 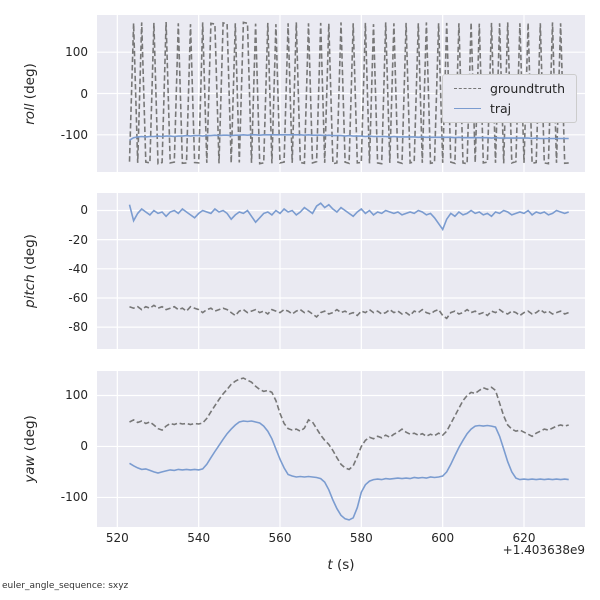 I want to click on y-tick-label: -60, so click(x=78, y=297).